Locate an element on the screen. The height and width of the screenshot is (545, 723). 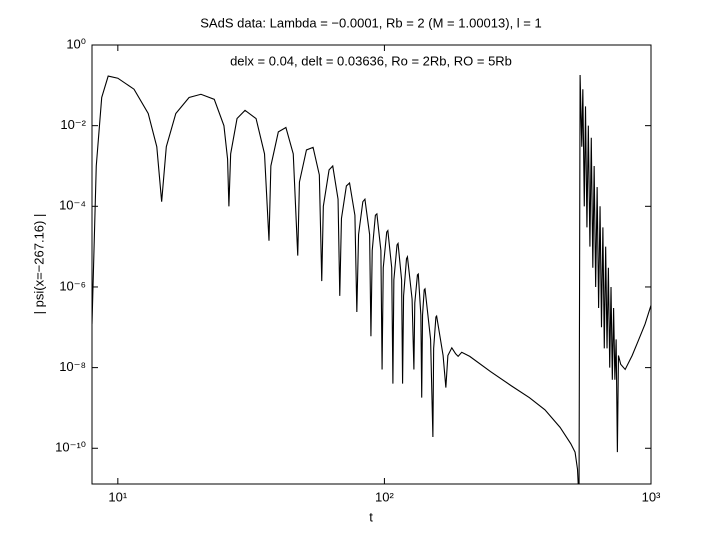
y-tick-label: 10⁻⁴ is located at coordinates (72, 205).